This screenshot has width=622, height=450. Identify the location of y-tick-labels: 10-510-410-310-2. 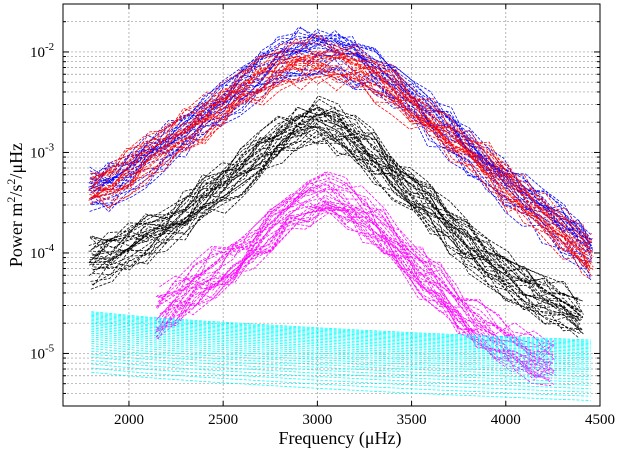
(42, 201).